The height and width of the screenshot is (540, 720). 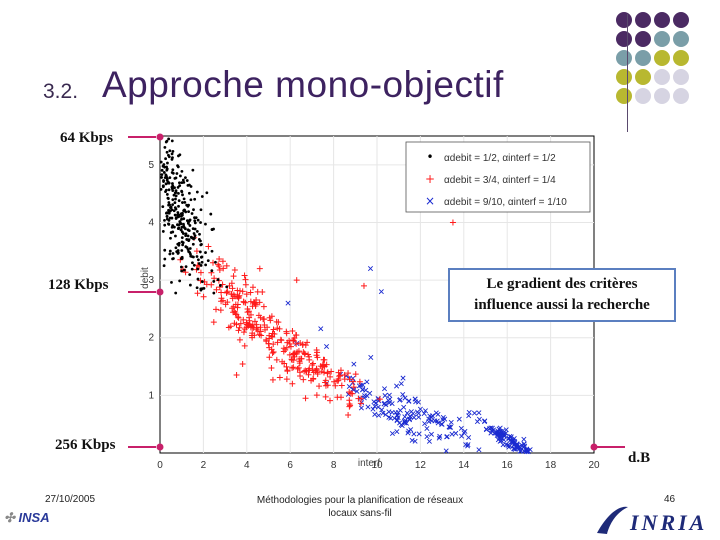 I want to click on rate-marker-dot, so click(x=160, y=292).